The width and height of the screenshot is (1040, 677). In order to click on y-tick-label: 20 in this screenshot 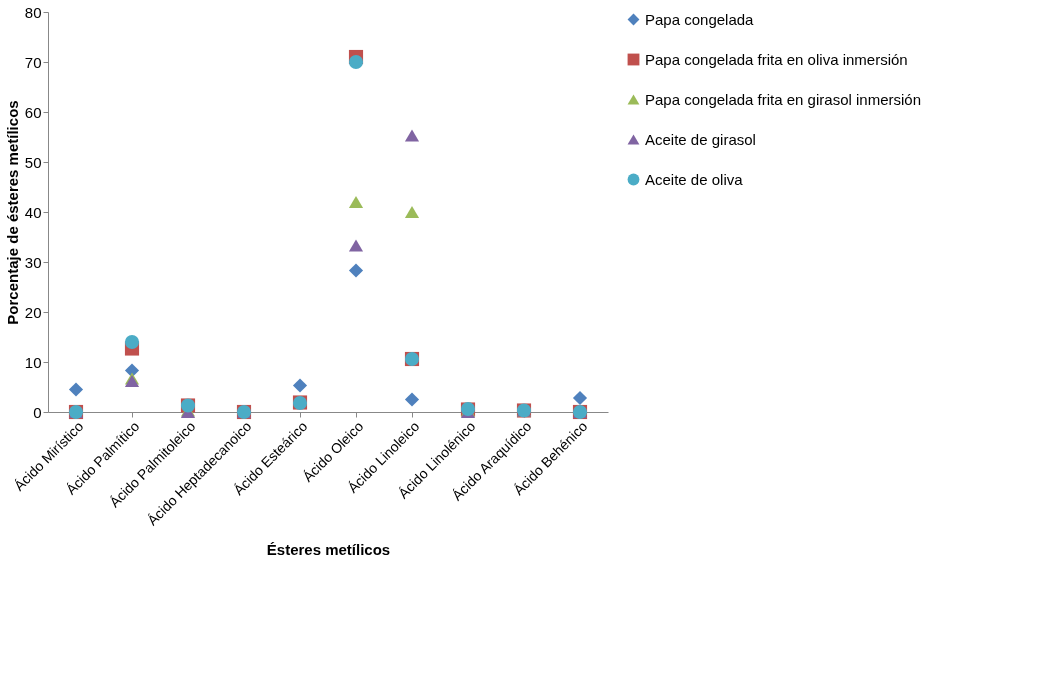, I will do `click(33, 312)`.